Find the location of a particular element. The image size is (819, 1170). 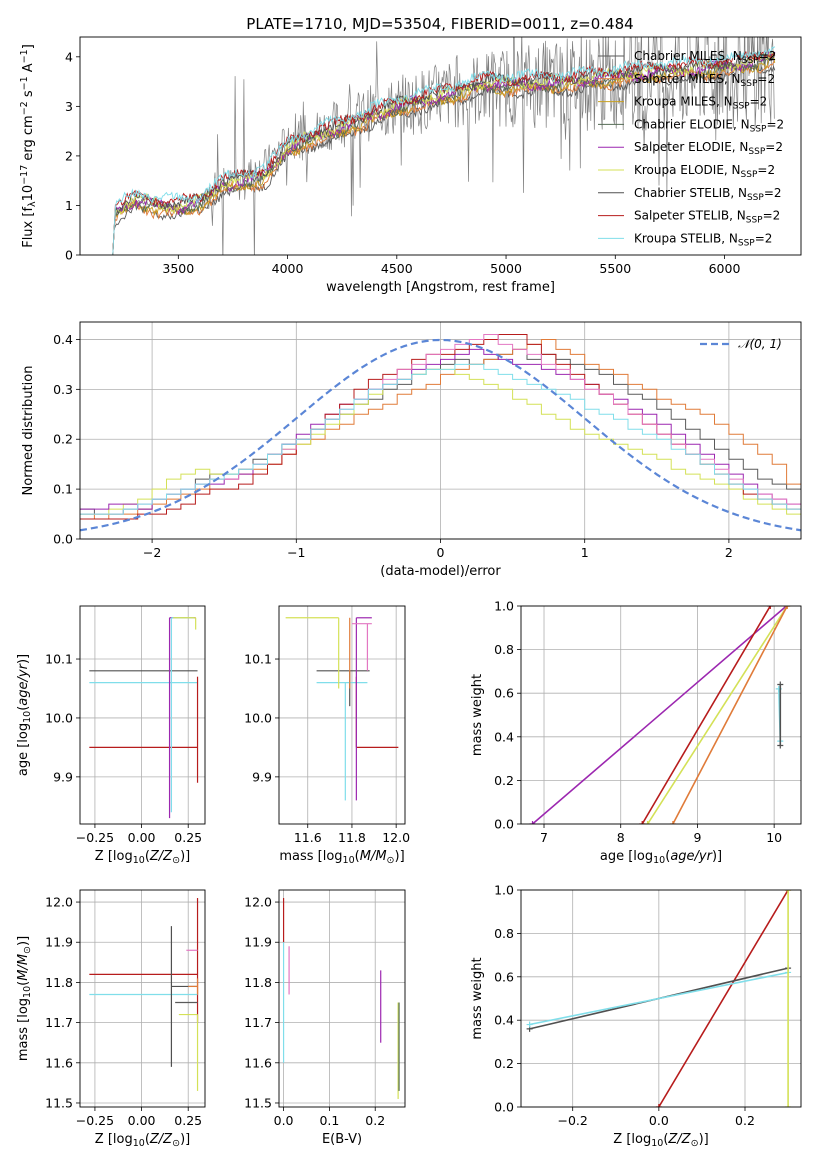

y-tick-label: 0.0 is located at coordinates (504, 1107).